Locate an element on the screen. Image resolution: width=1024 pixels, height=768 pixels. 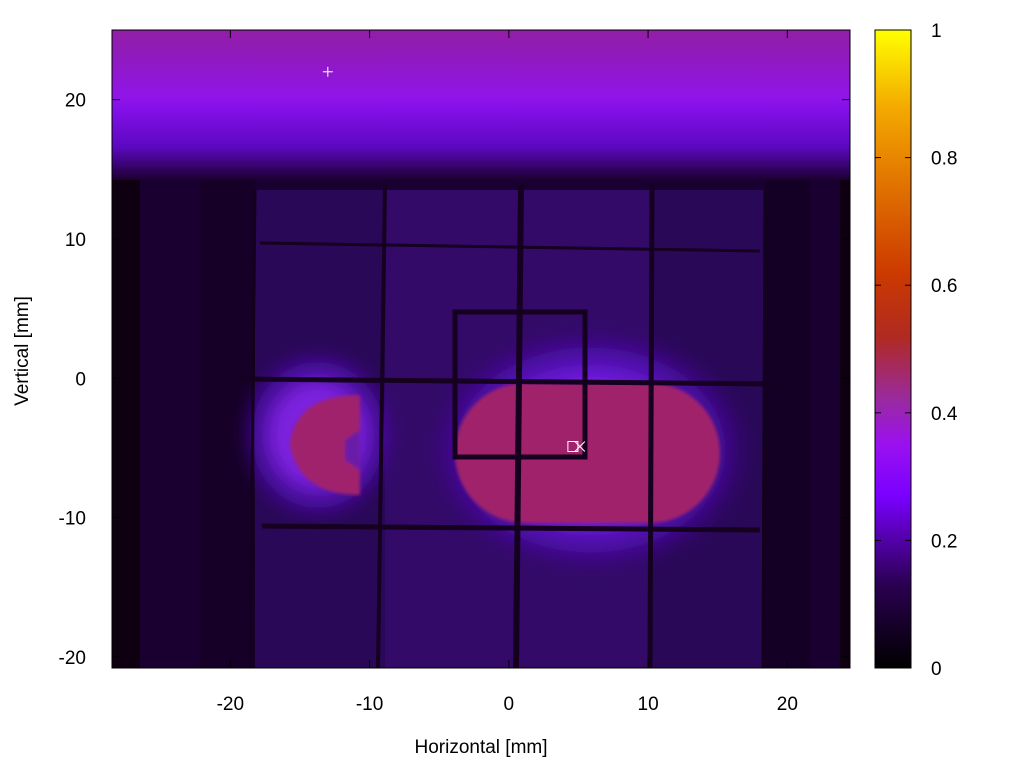
grid-inner-box is located at coordinates (520, 384).